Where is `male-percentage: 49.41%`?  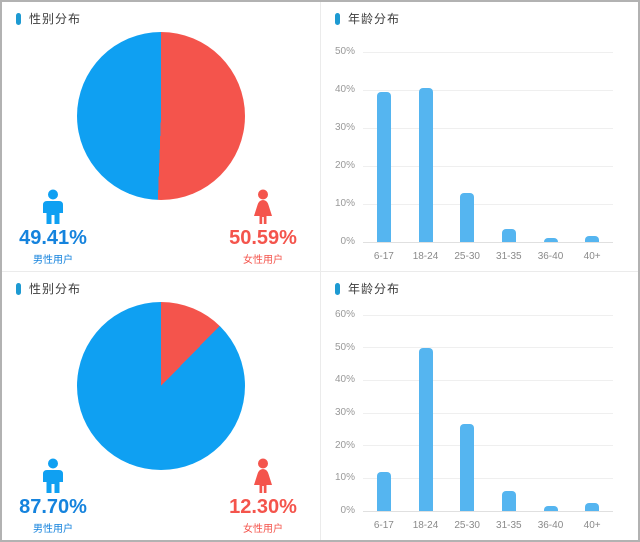
male-percentage: 49.41% is located at coordinates (53, 238).